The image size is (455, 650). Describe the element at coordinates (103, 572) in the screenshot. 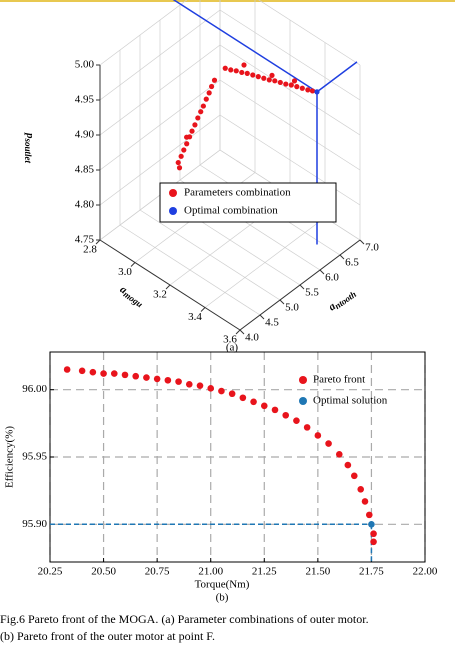

I see `x-tick-label: 20.50` at that location.